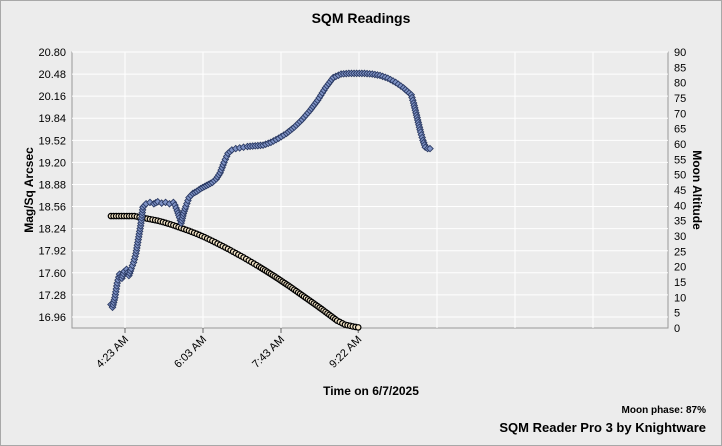  Describe the element at coordinates (677, 314) in the screenshot. I see `y2-tick-label: 5` at that location.